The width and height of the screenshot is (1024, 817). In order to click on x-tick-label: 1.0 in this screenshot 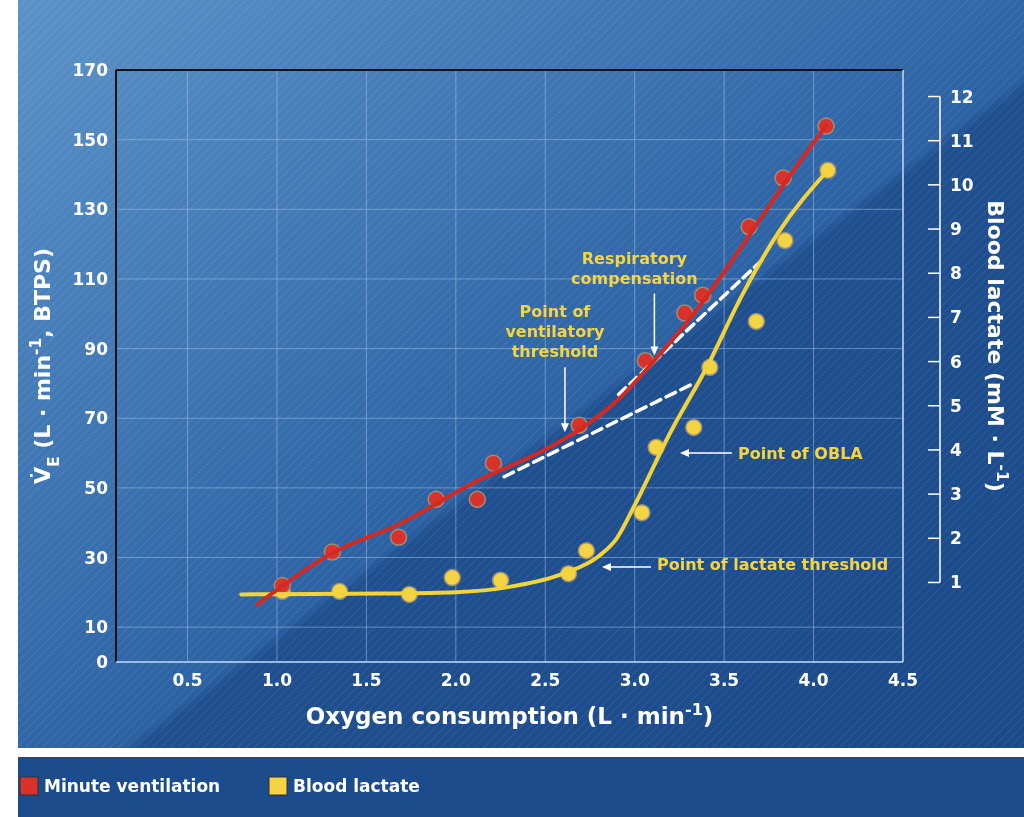, I will do `click(277, 680)`.